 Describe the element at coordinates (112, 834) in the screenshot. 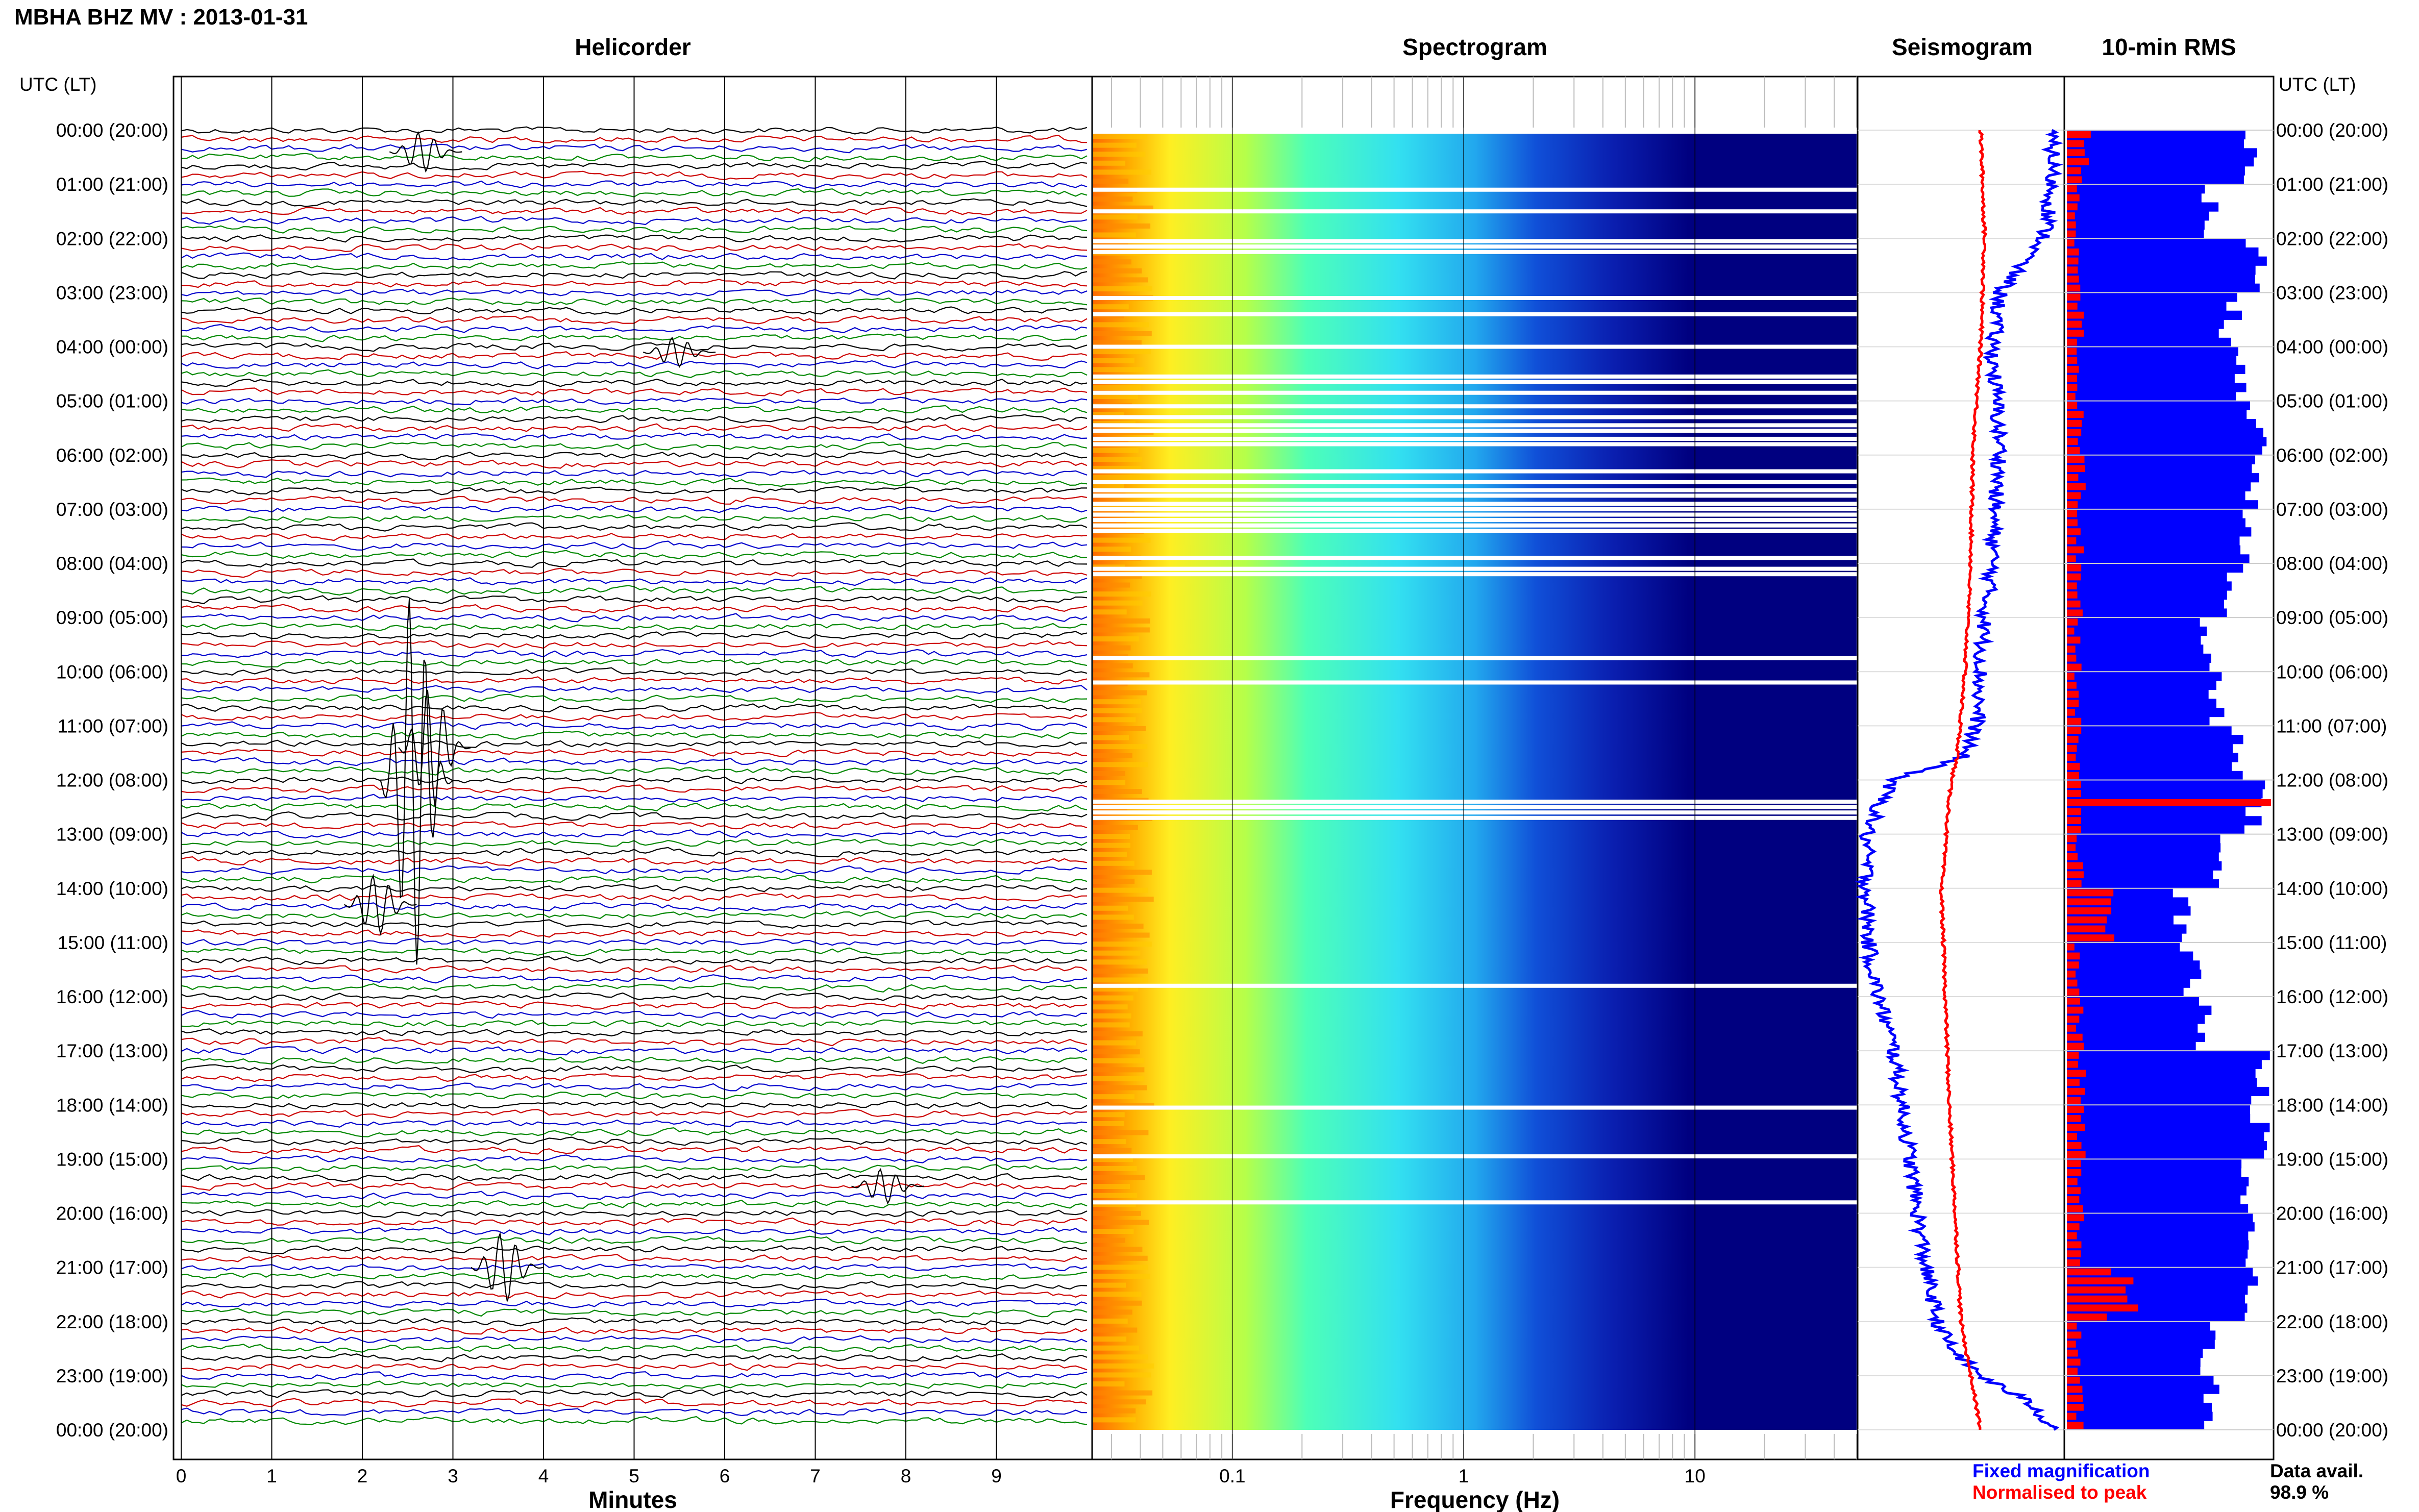

I see `hour-label: 13:00 (09:00)` at that location.